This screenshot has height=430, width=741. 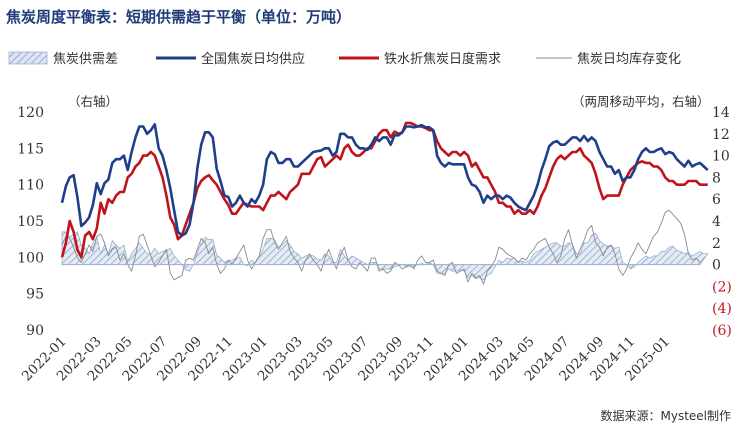 What do you see at coordinates (716, 266) in the screenshot?
I see `right-tick-label: 0` at bounding box center [716, 266].